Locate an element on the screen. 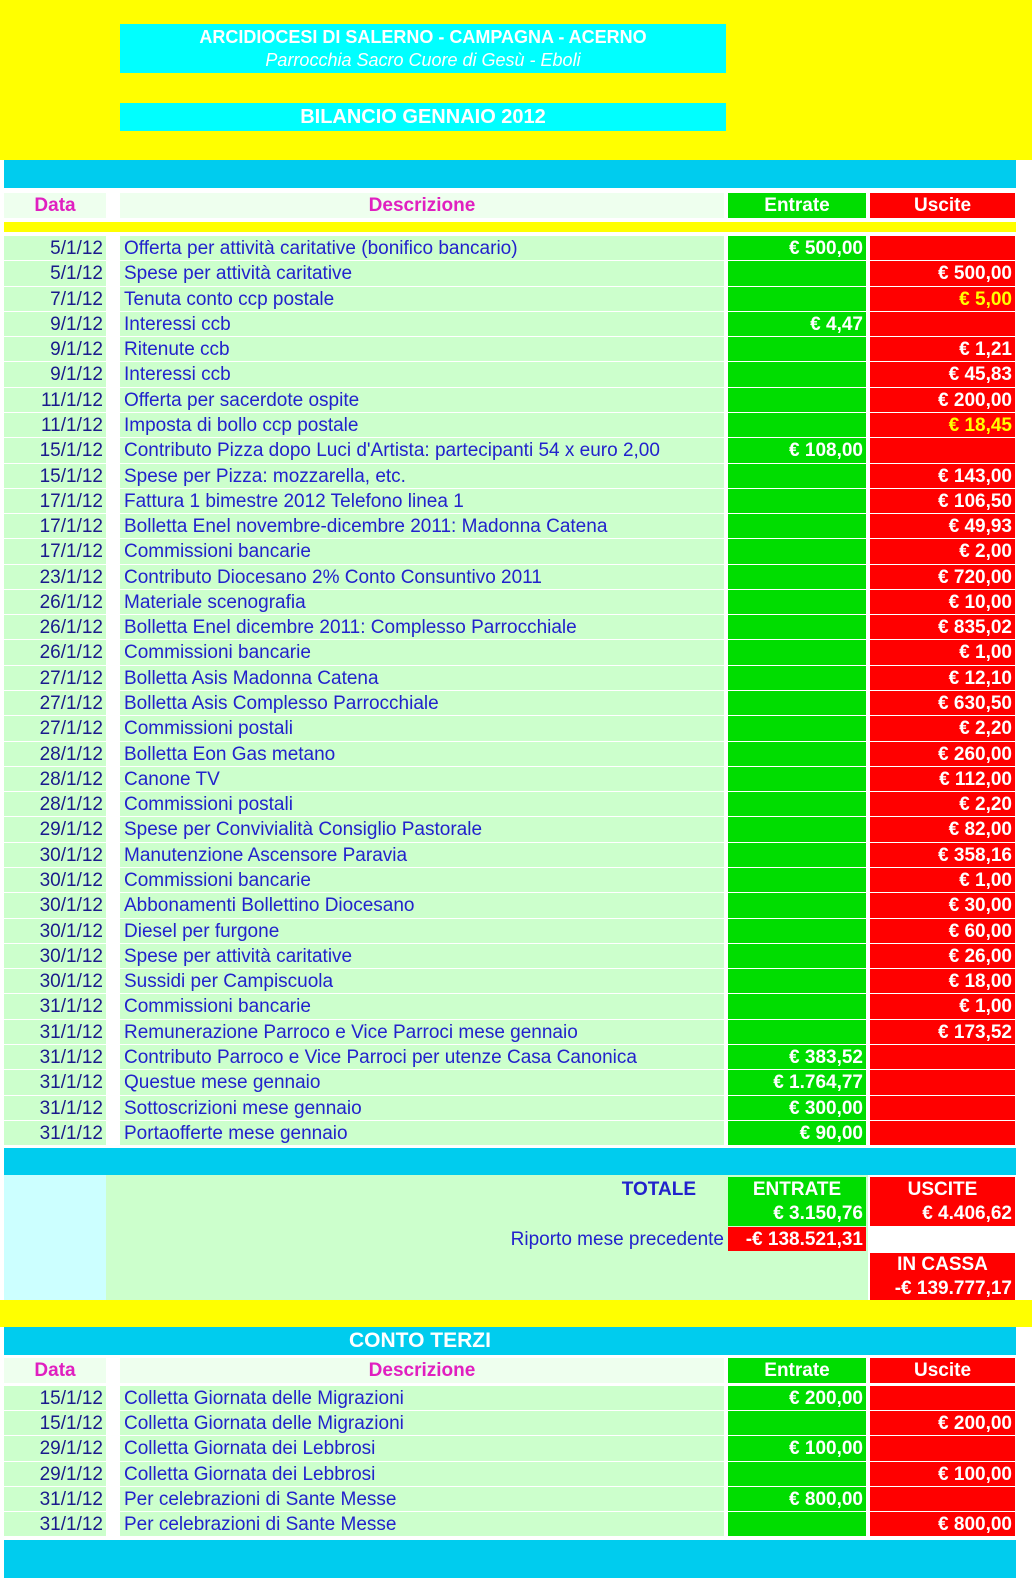 This screenshot has width=1032, height=1578. date: 9/1/12 is located at coordinates (55, 349).